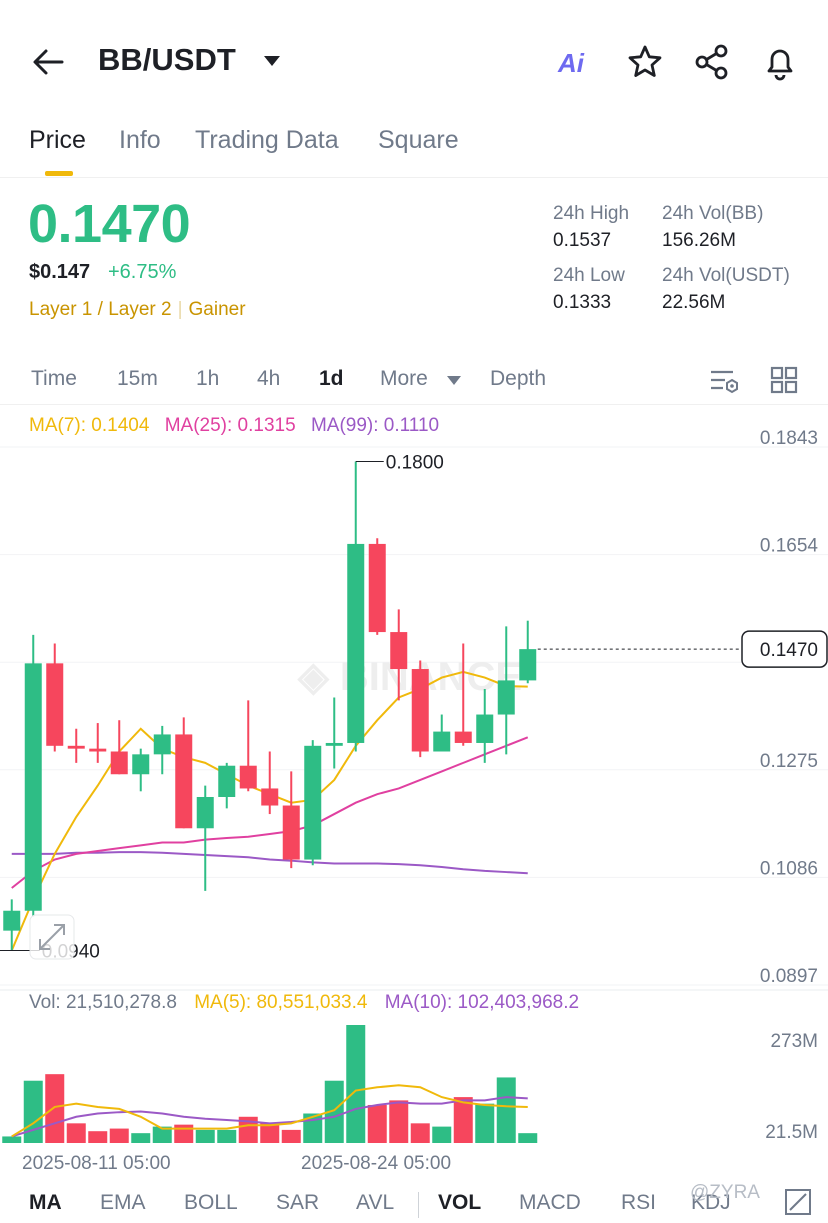 The width and height of the screenshot is (828, 1223). Describe the element at coordinates (267, 140) in the screenshot. I see `tab-trading-data: Trading Data` at that location.